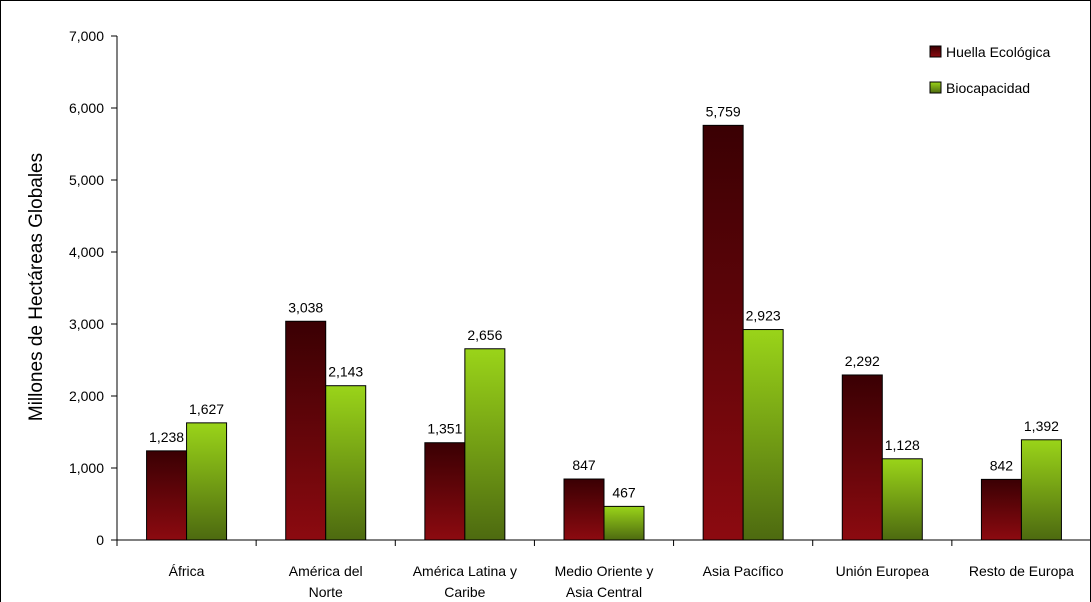 Image resolution: width=1091 pixels, height=602 pixels. What do you see at coordinates (624, 492) in the screenshot?
I see `data-label: 467` at bounding box center [624, 492].